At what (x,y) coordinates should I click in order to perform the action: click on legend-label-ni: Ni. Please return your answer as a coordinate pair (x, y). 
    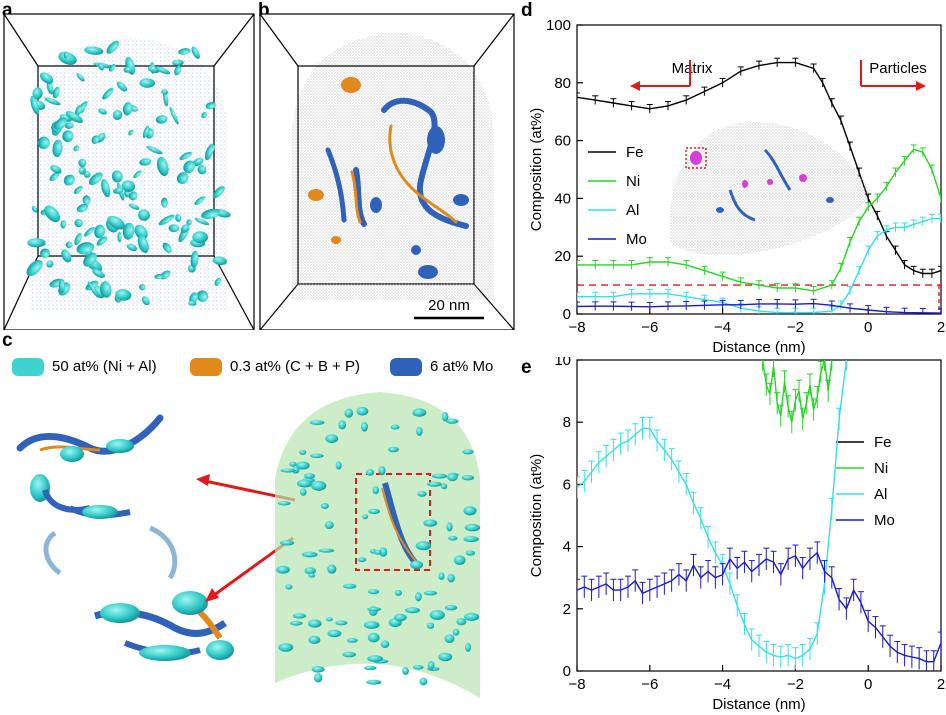
    Looking at the image, I should click on (633, 181).